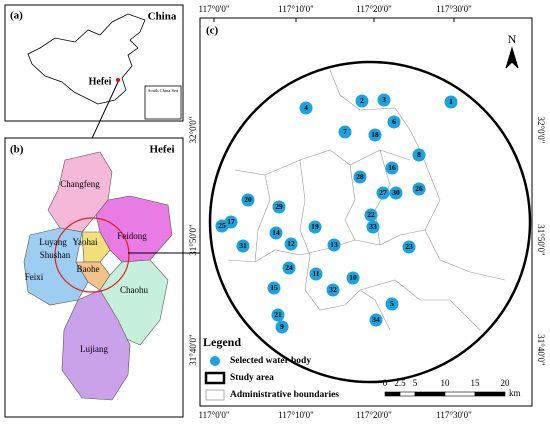  I want to click on longitude-label: 117°10'0", so click(296, 415).